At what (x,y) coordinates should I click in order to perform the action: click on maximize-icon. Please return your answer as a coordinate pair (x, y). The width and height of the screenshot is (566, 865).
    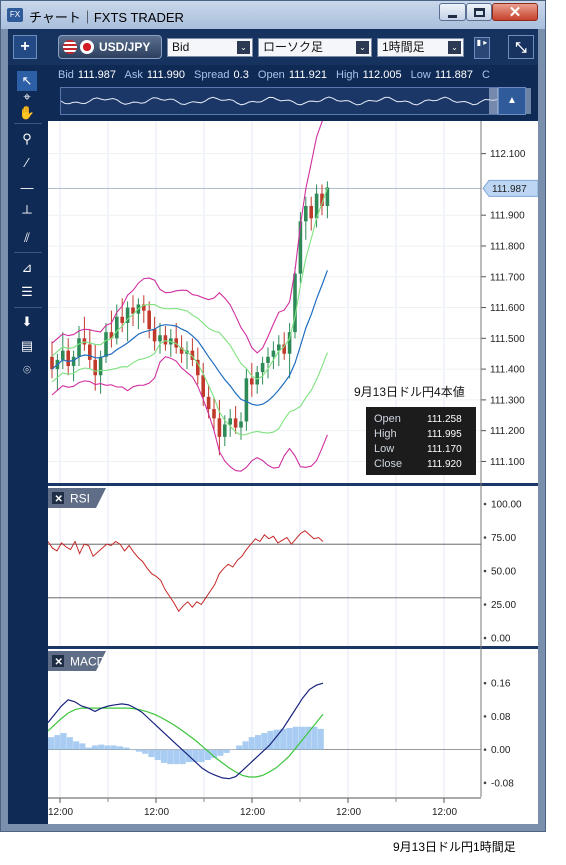
    Looking at the image, I should click on (479, 12).